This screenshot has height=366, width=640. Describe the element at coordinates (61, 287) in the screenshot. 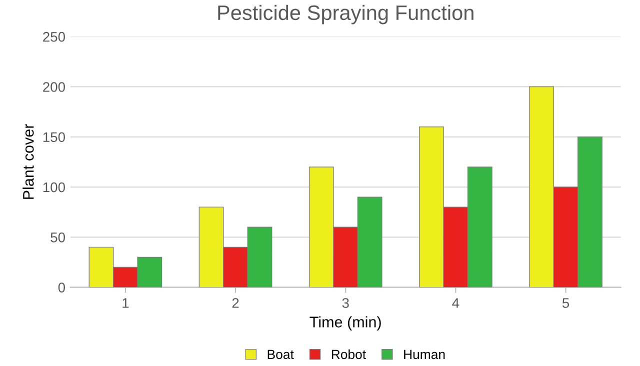

I see `y-tick-label: 0` at that location.